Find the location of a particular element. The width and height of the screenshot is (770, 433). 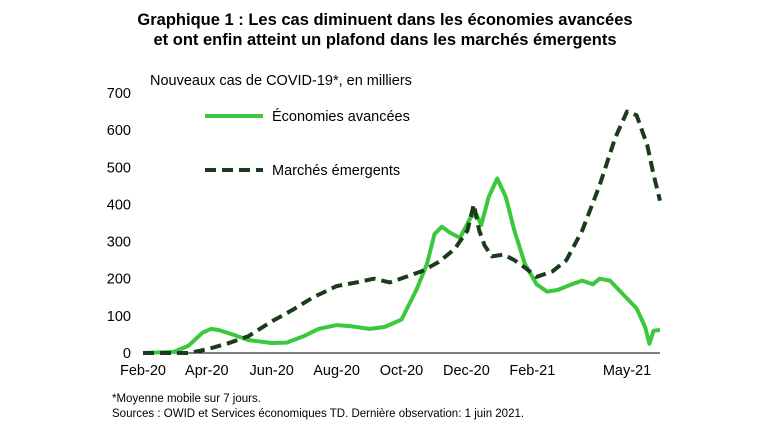

x-tick-label: Oct-20 is located at coordinates (402, 371).